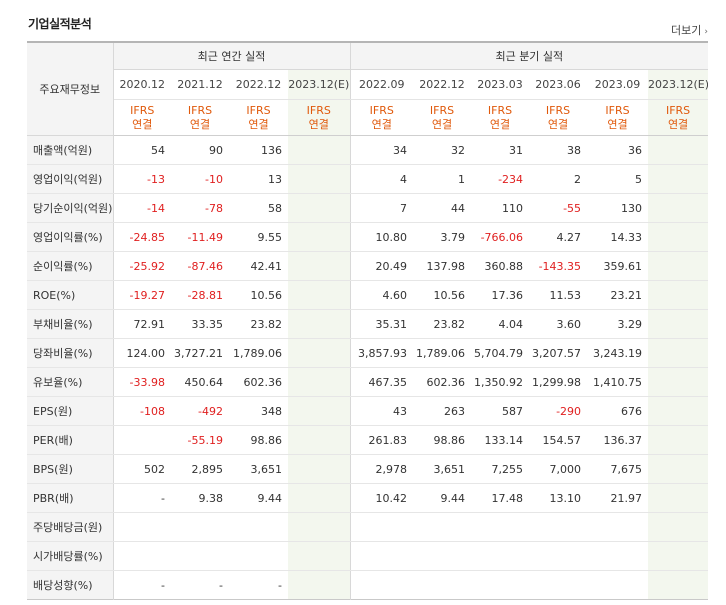 Image resolution: width=726 pixels, height=605 pixels. Describe the element at coordinates (70, 237) in the screenshot. I see `row-label: 영업이익률(%)` at that location.